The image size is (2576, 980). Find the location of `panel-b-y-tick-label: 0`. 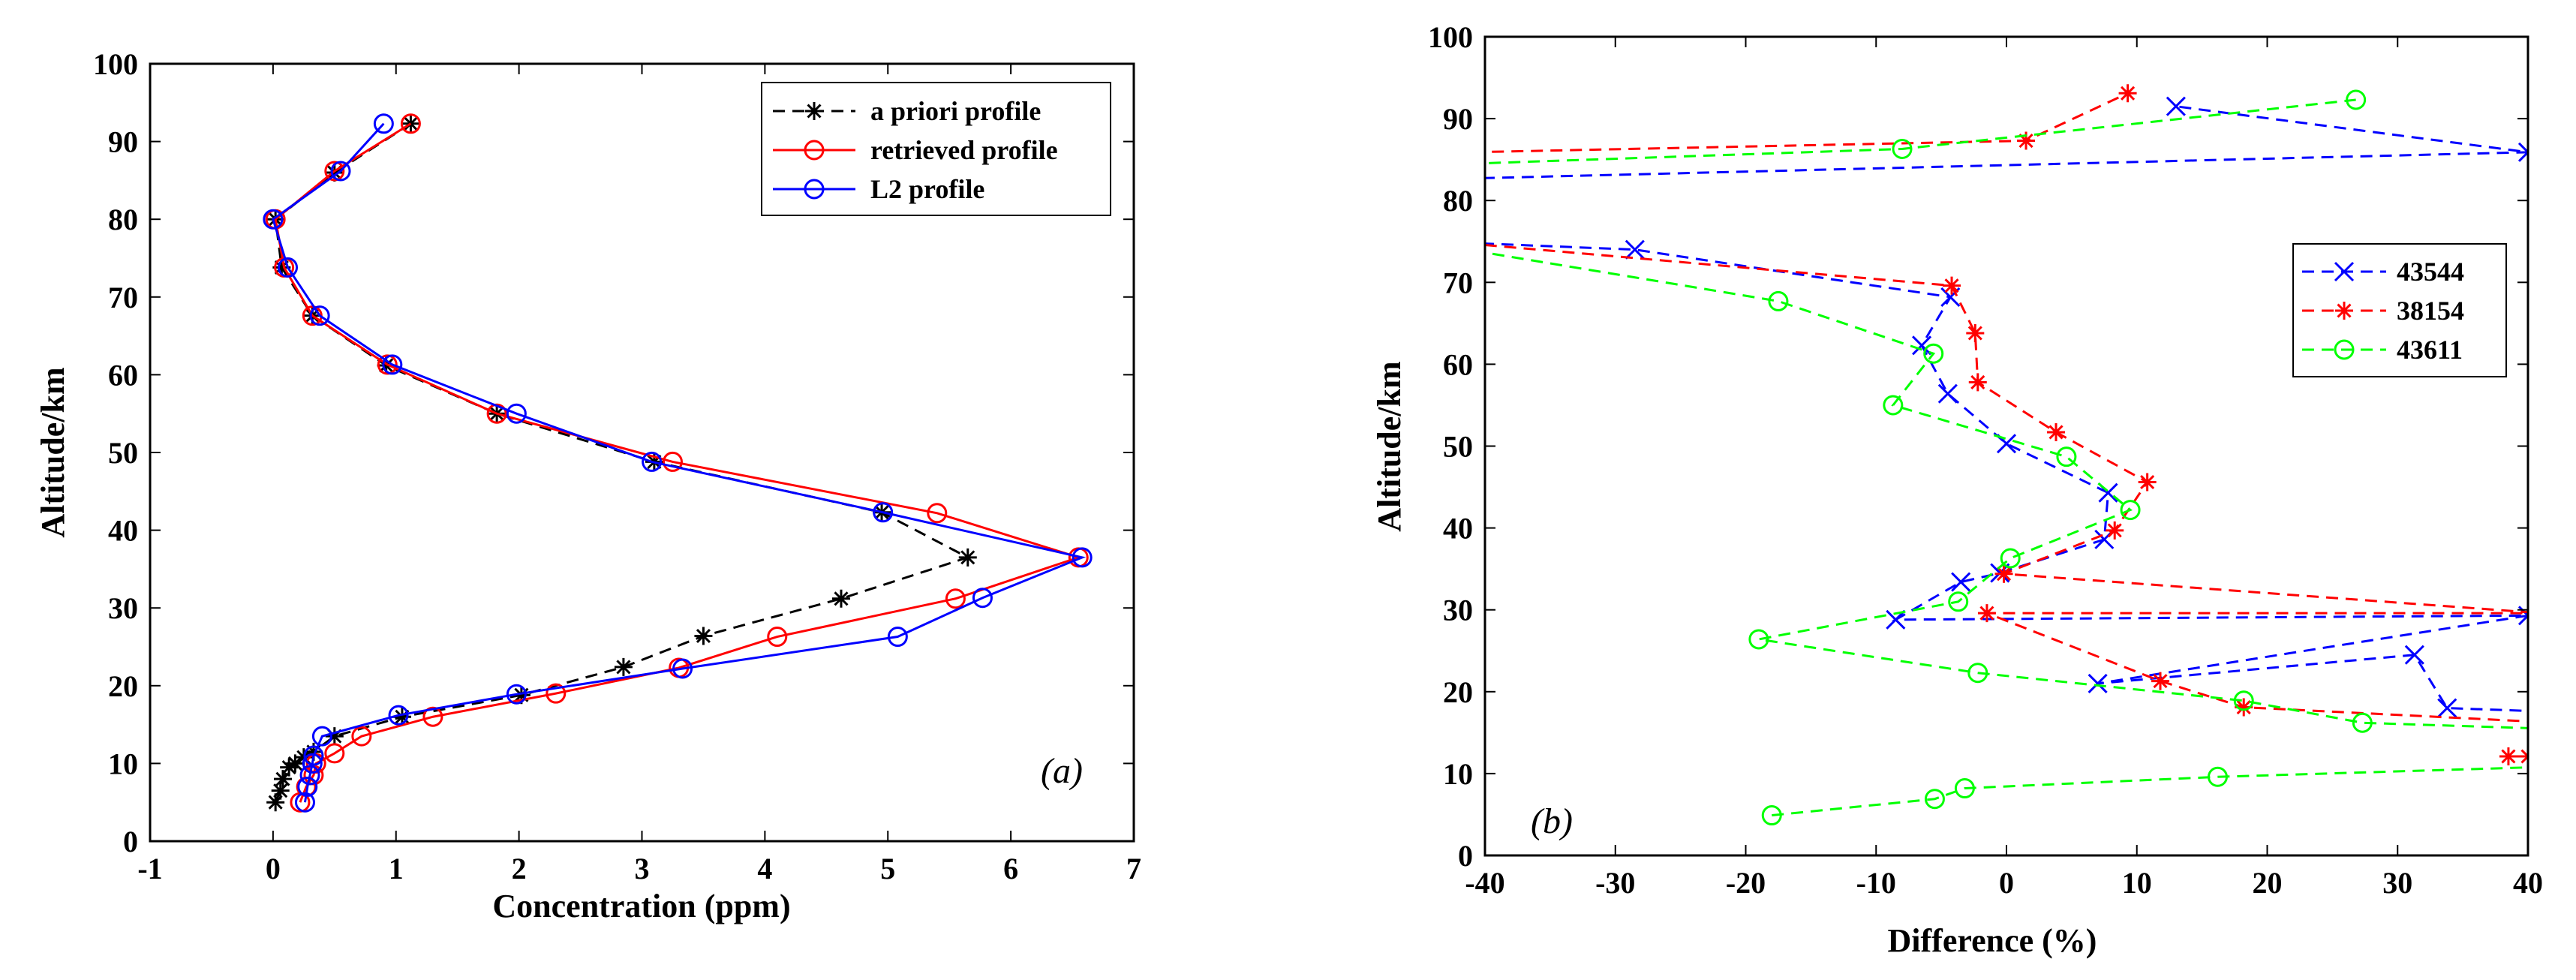

panel-b-y-tick-label: 0 is located at coordinates (1465, 856).